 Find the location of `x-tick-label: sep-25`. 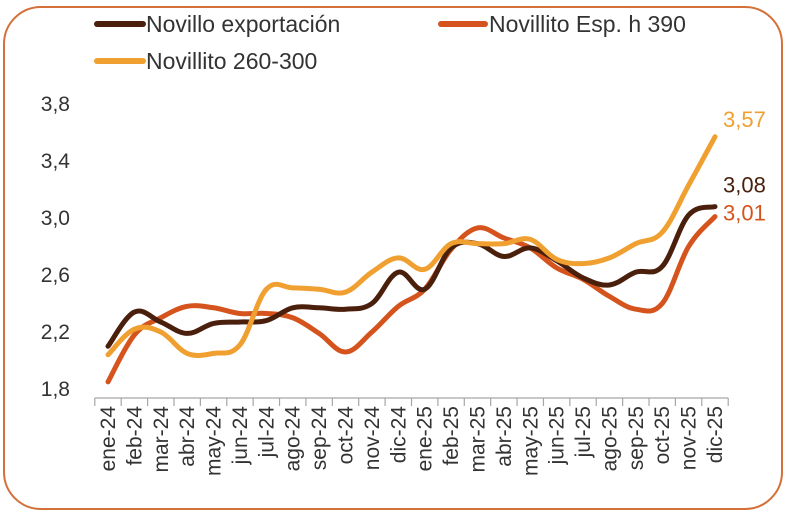

x-tick-label: sep-25 is located at coordinates (636, 438).